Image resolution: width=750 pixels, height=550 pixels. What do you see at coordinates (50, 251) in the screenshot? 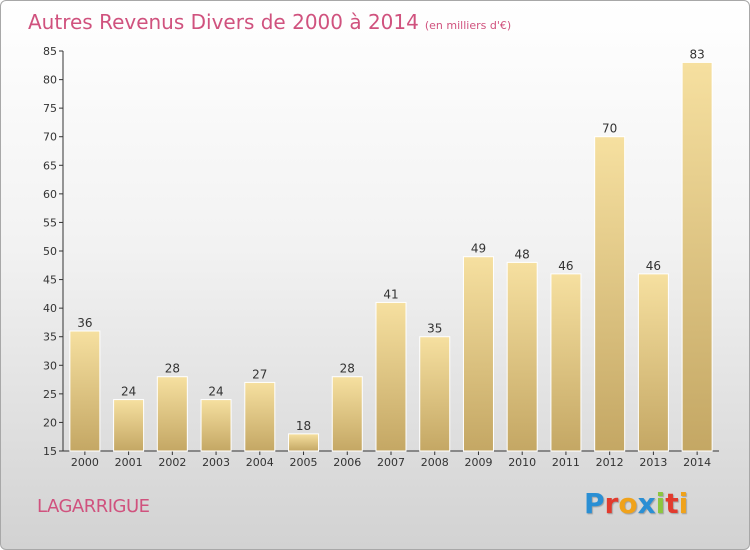
I see `y-tick-label: 50` at bounding box center [50, 251].